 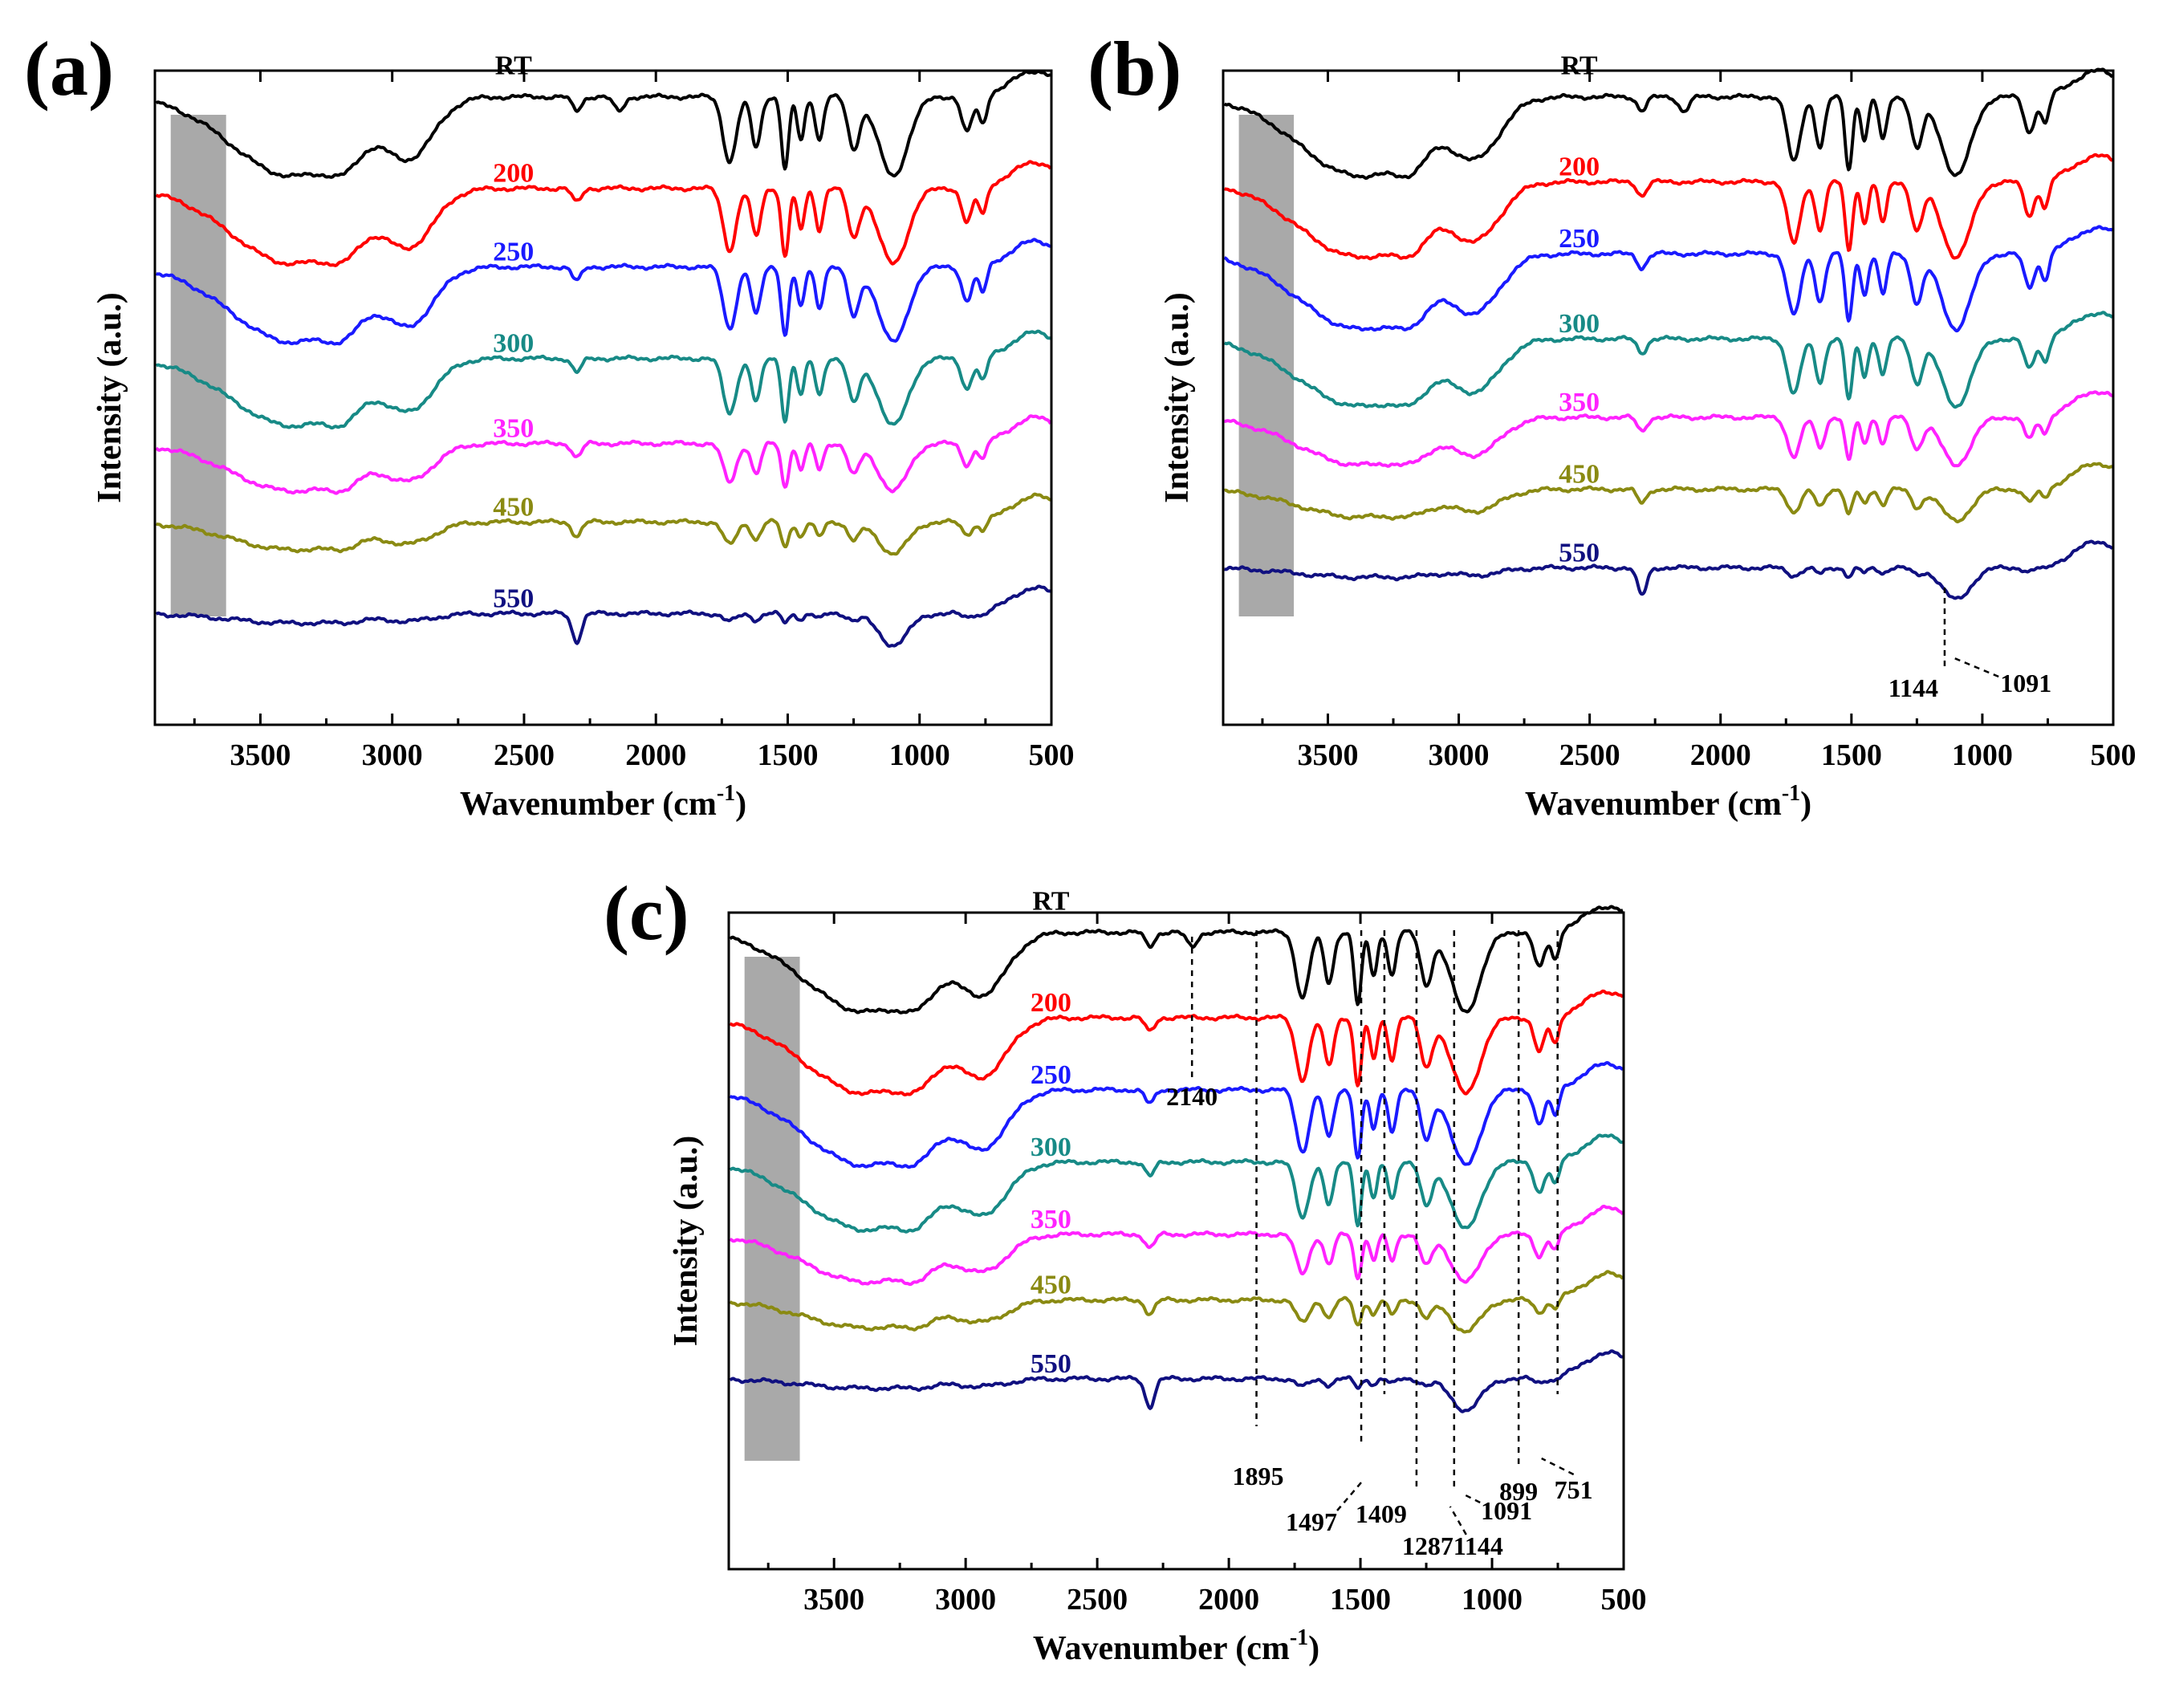 What do you see at coordinates (1428, 1545) in the screenshot?
I see `annotation-1287: 1287` at bounding box center [1428, 1545].